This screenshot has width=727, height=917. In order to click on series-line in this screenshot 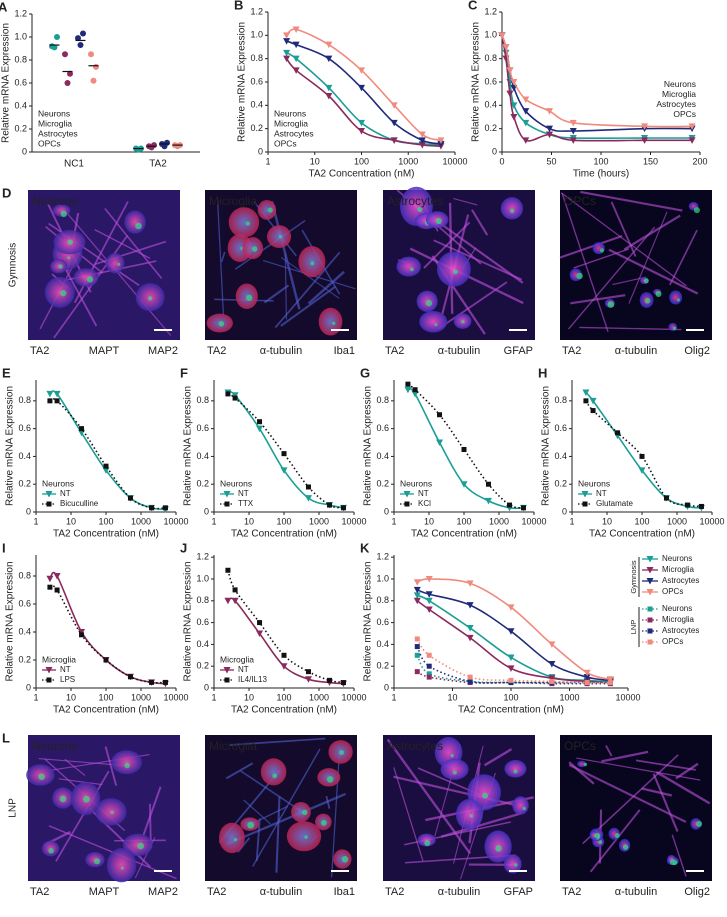, I will do `click(513, 665)`.